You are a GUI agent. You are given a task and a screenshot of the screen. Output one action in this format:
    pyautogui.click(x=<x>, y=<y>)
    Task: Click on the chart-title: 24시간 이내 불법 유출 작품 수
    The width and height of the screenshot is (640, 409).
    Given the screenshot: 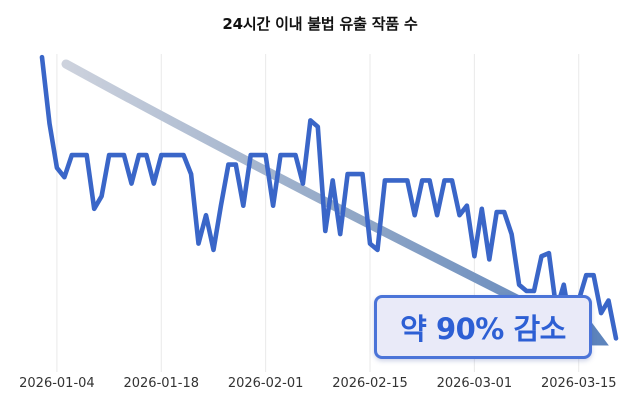 What is the action you would take?
    pyautogui.click(x=320, y=24)
    